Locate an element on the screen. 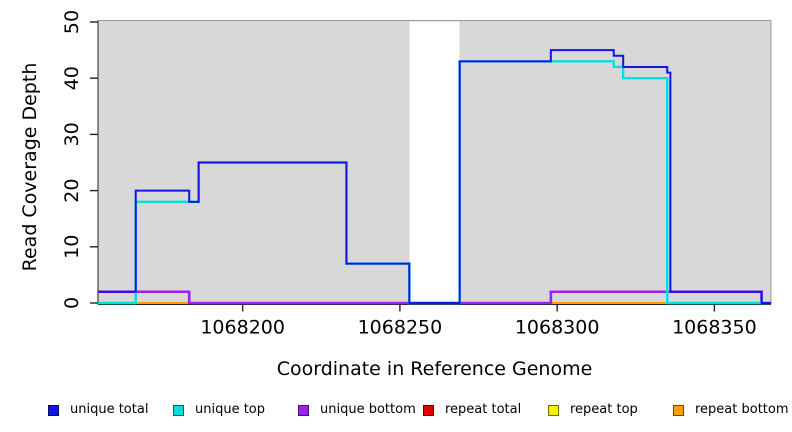 The width and height of the screenshot is (792, 432). no-data-region is located at coordinates (434, 162).